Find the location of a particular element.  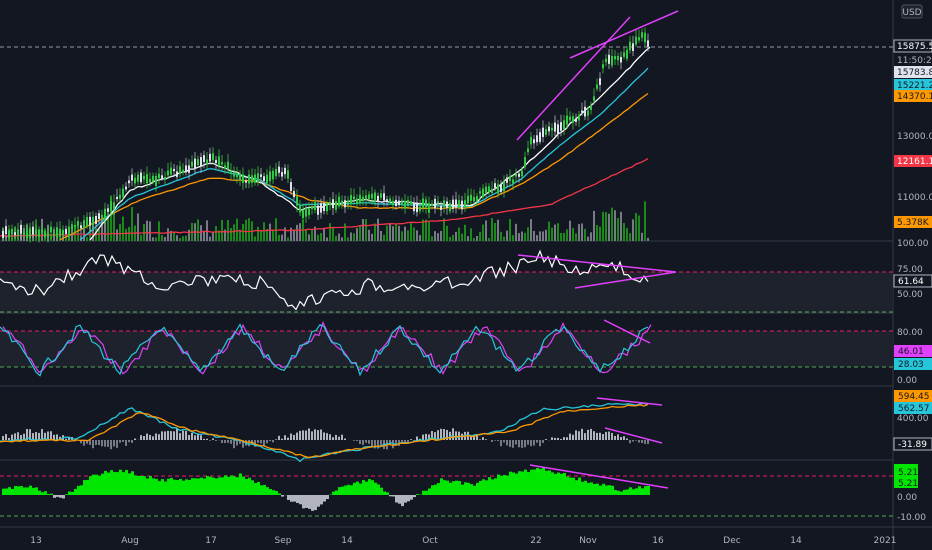

price-tick-11000: 11000.00 is located at coordinates (914, 198).